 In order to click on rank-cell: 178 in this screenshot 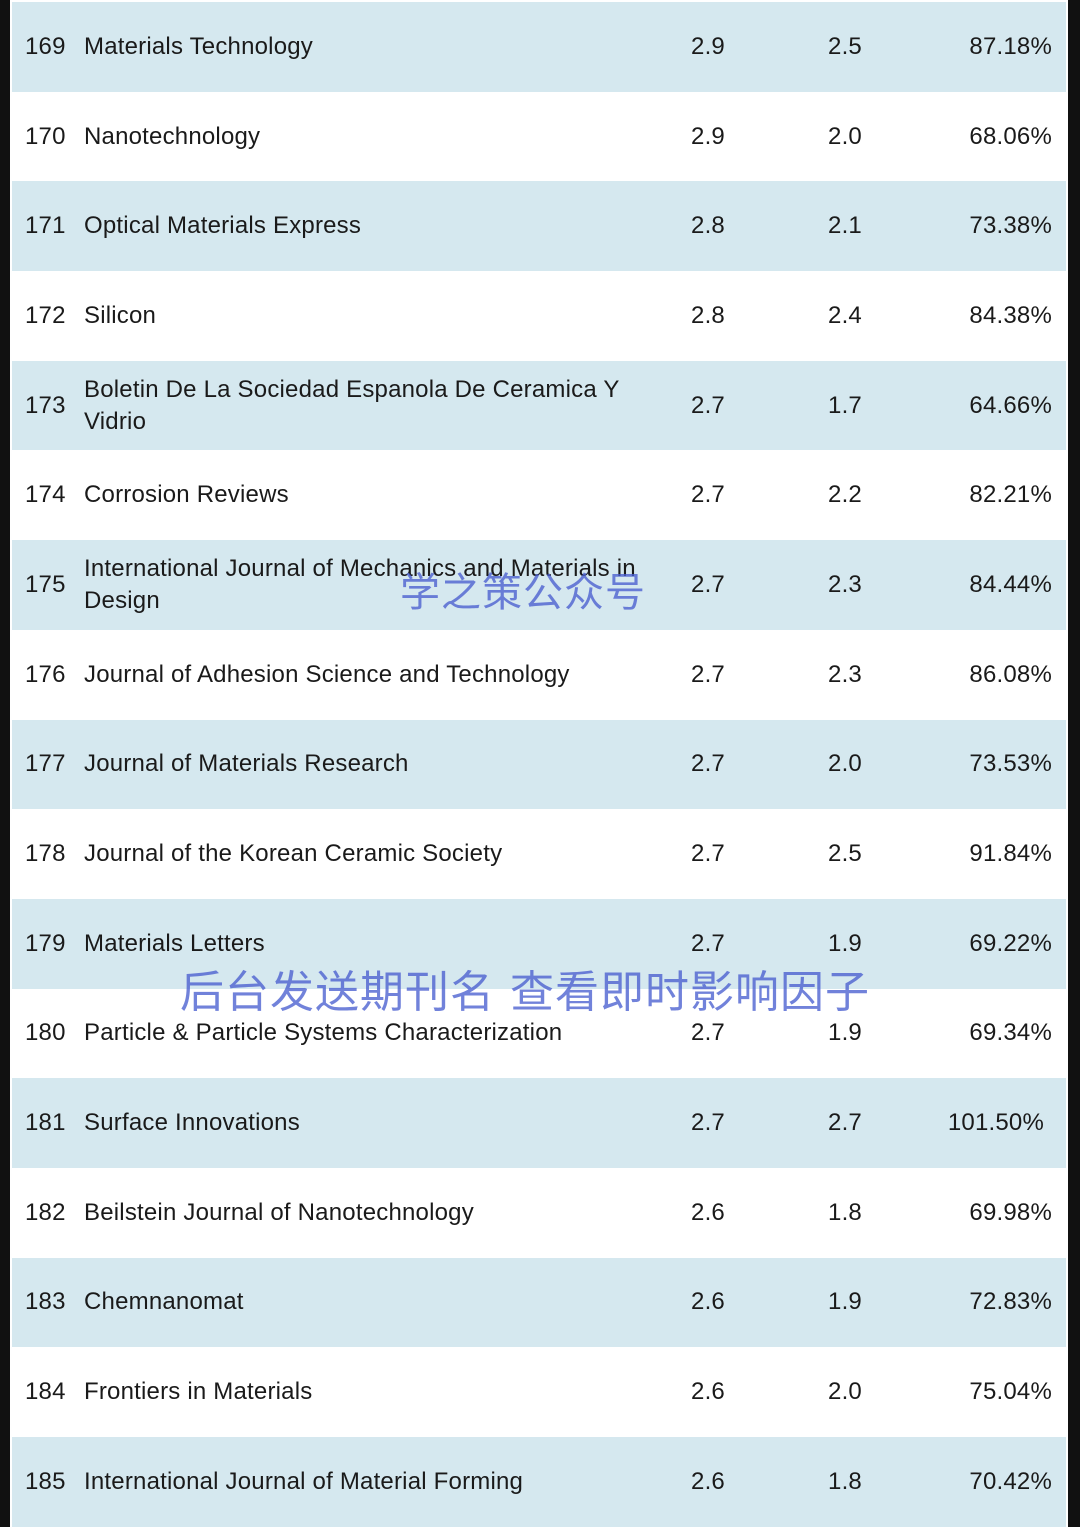, I will do `click(45, 854)`.